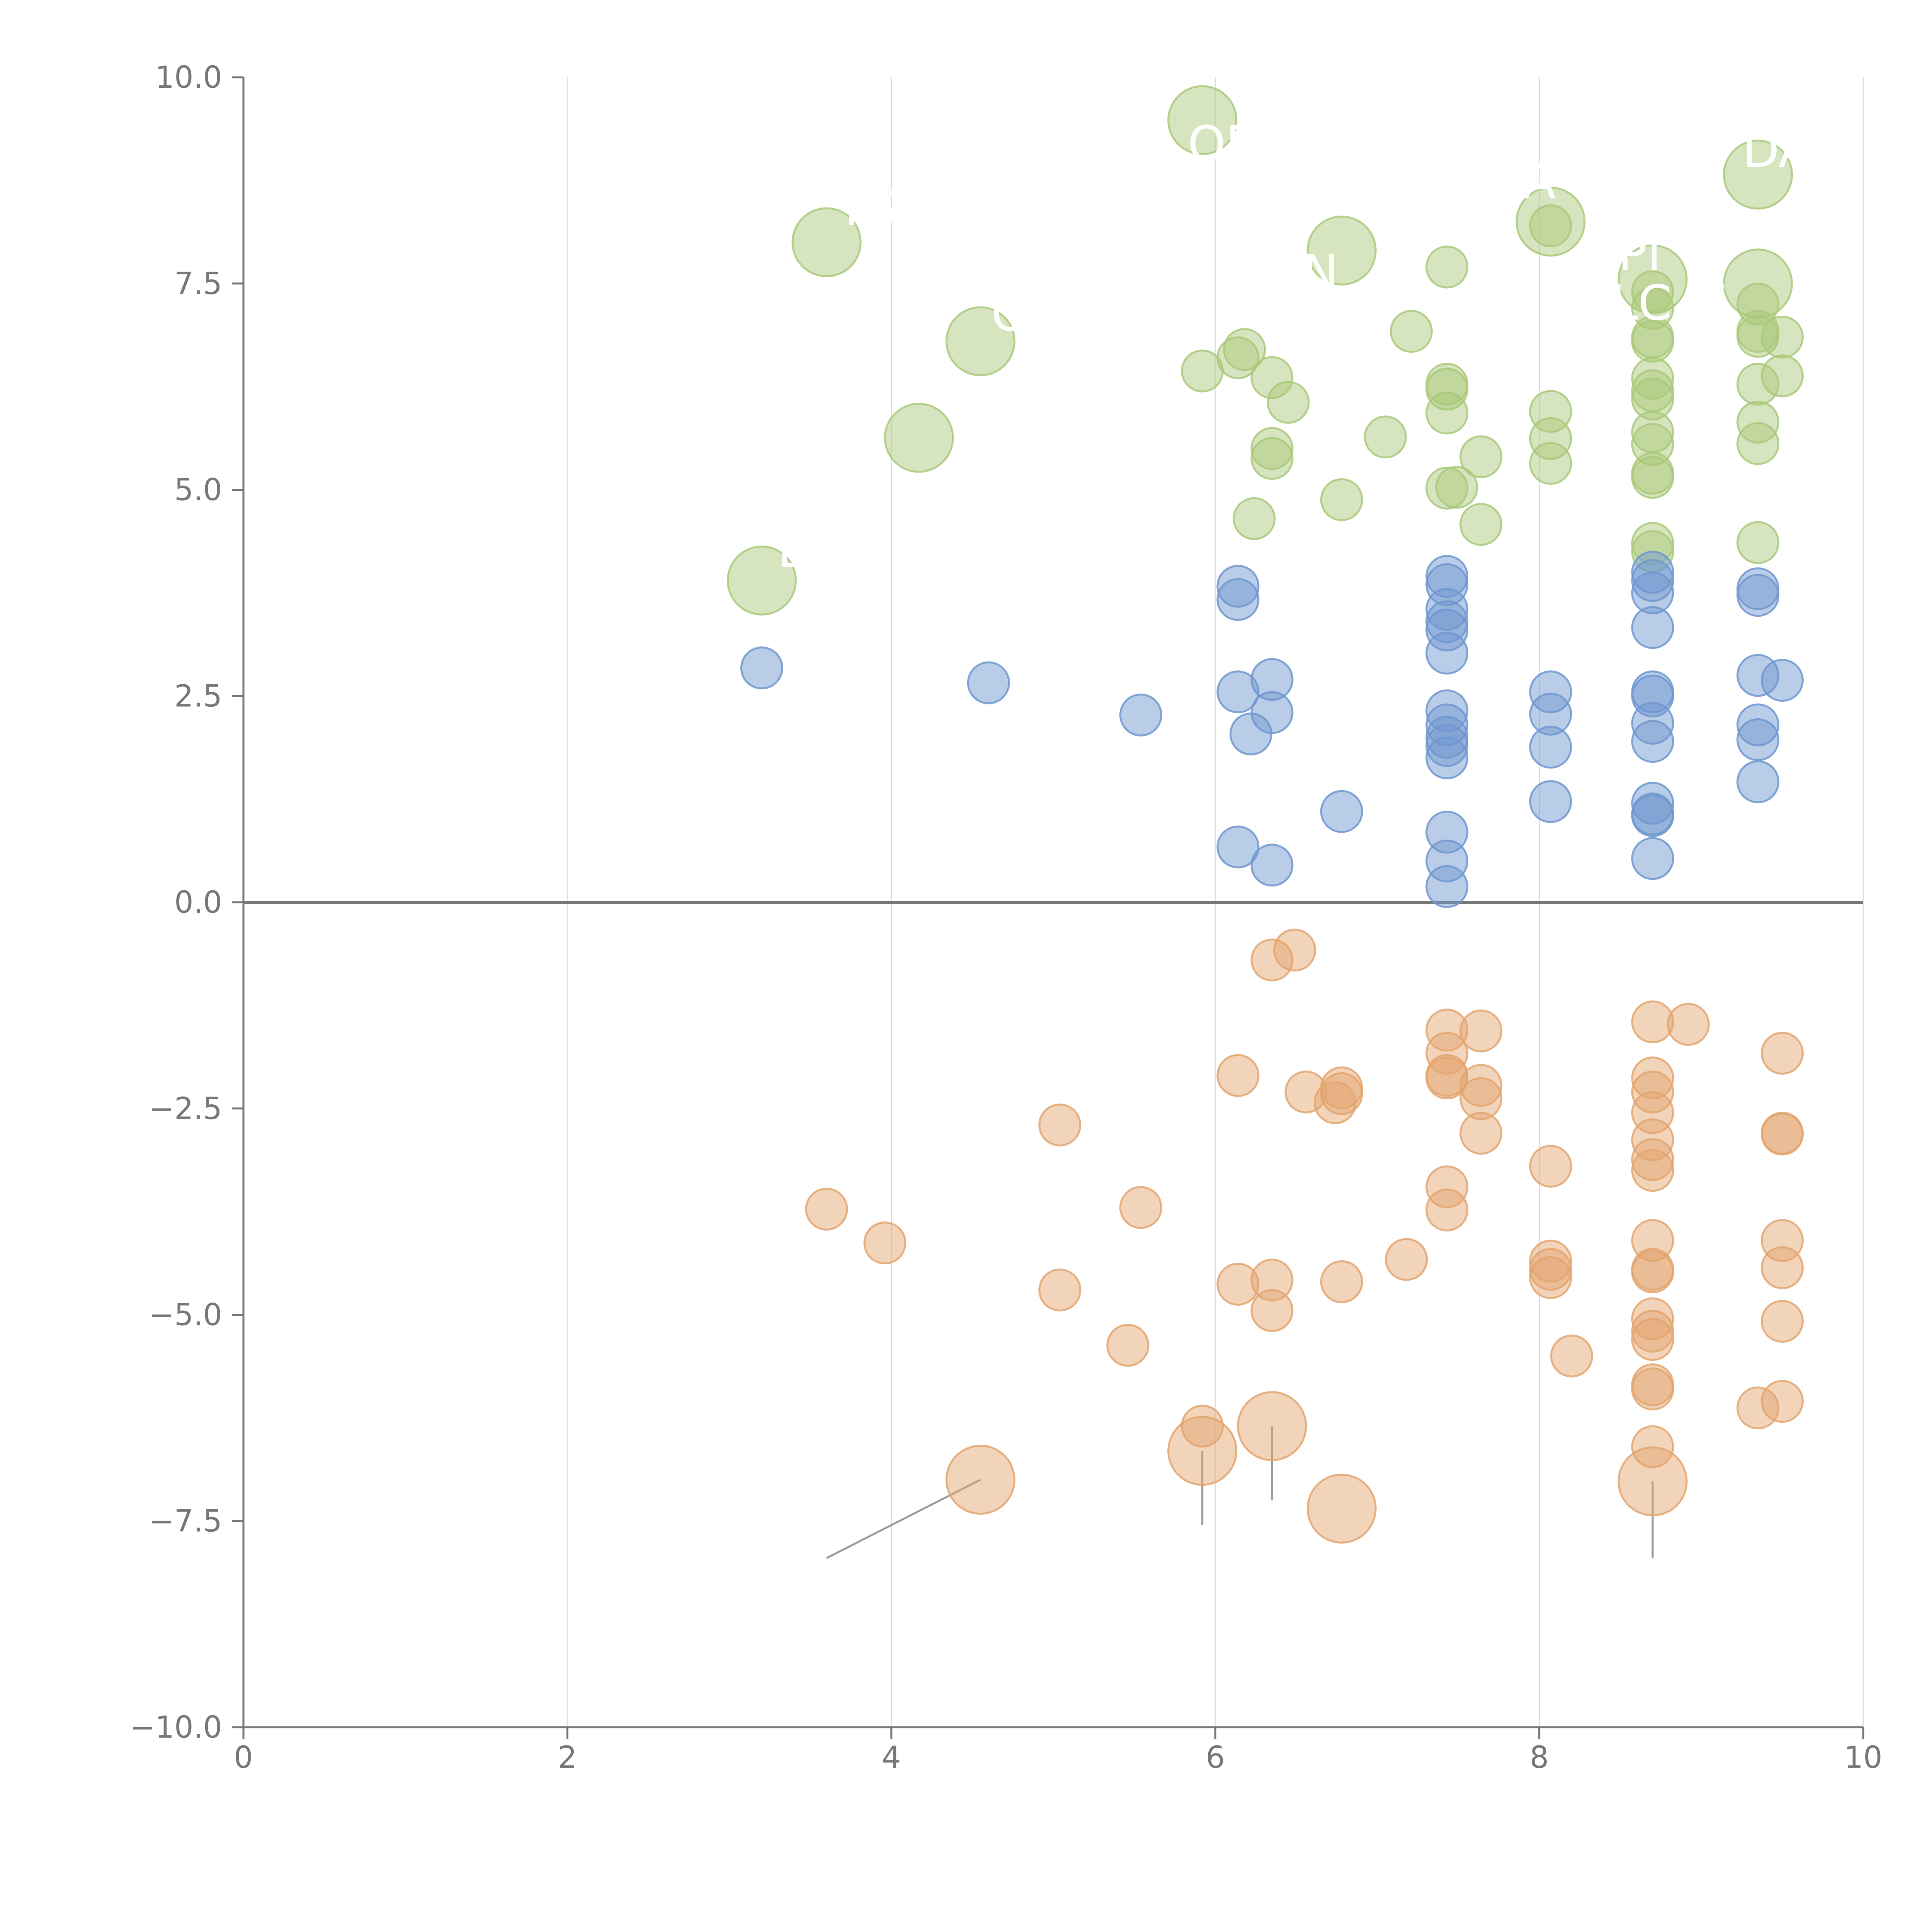 The image size is (1932, 1932). What do you see at coordinates (198, 491) in the screenshot?
I see `y-tick-label: 5.0` at bounding box center [198, 491].